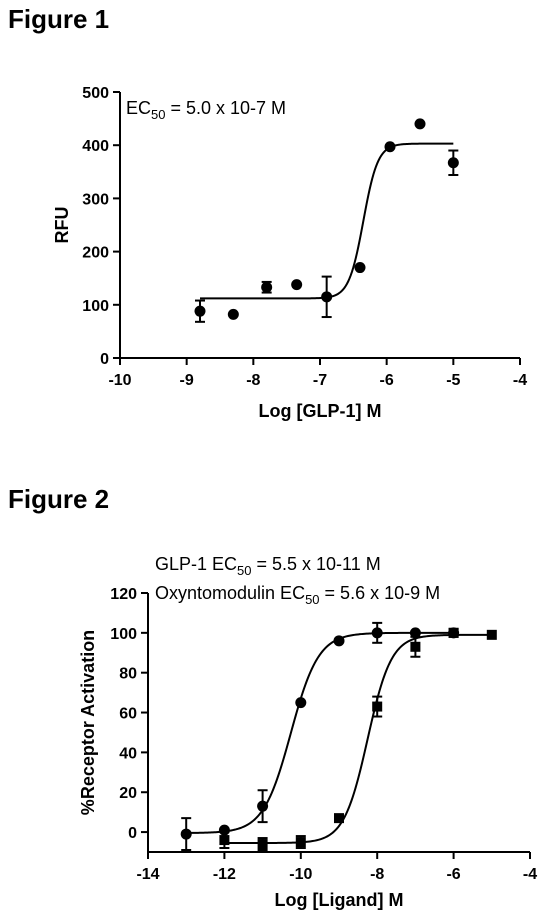  Describe the element at coordinates (206, 110) in the screenshot. I see `ec50-annotation: EC50 = 5.0 x 10-7 M` at that location.